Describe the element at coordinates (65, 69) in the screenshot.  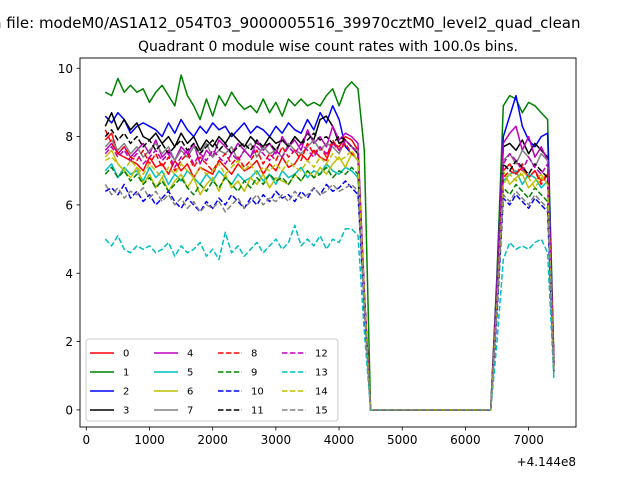
I see `y-tick-label: 10` at that location.